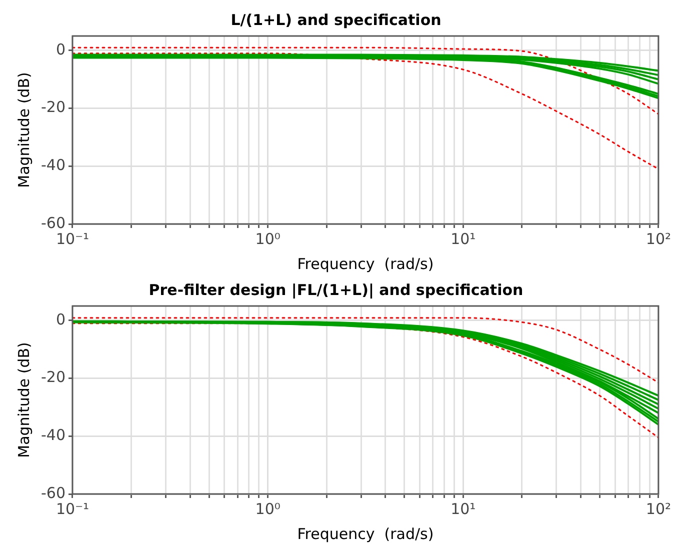  I want to click on chart-title: L/(1+L) and specification, so click(336, 19).